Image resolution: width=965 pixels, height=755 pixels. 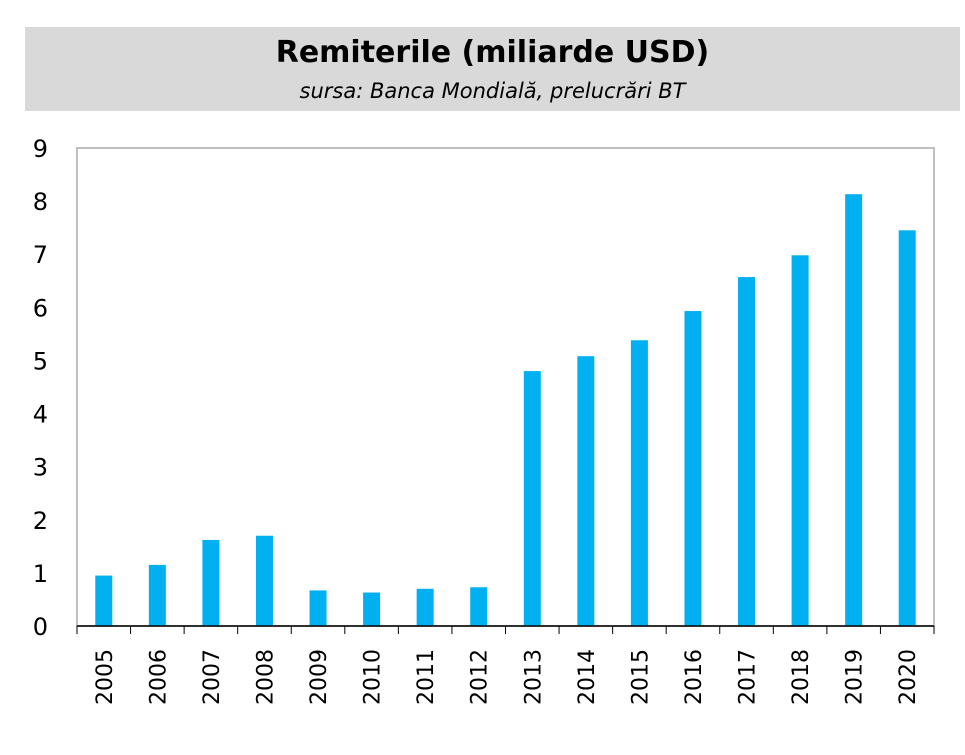 I want to click on x-tick-label-2016: 2016, so click(x=694, y=677).